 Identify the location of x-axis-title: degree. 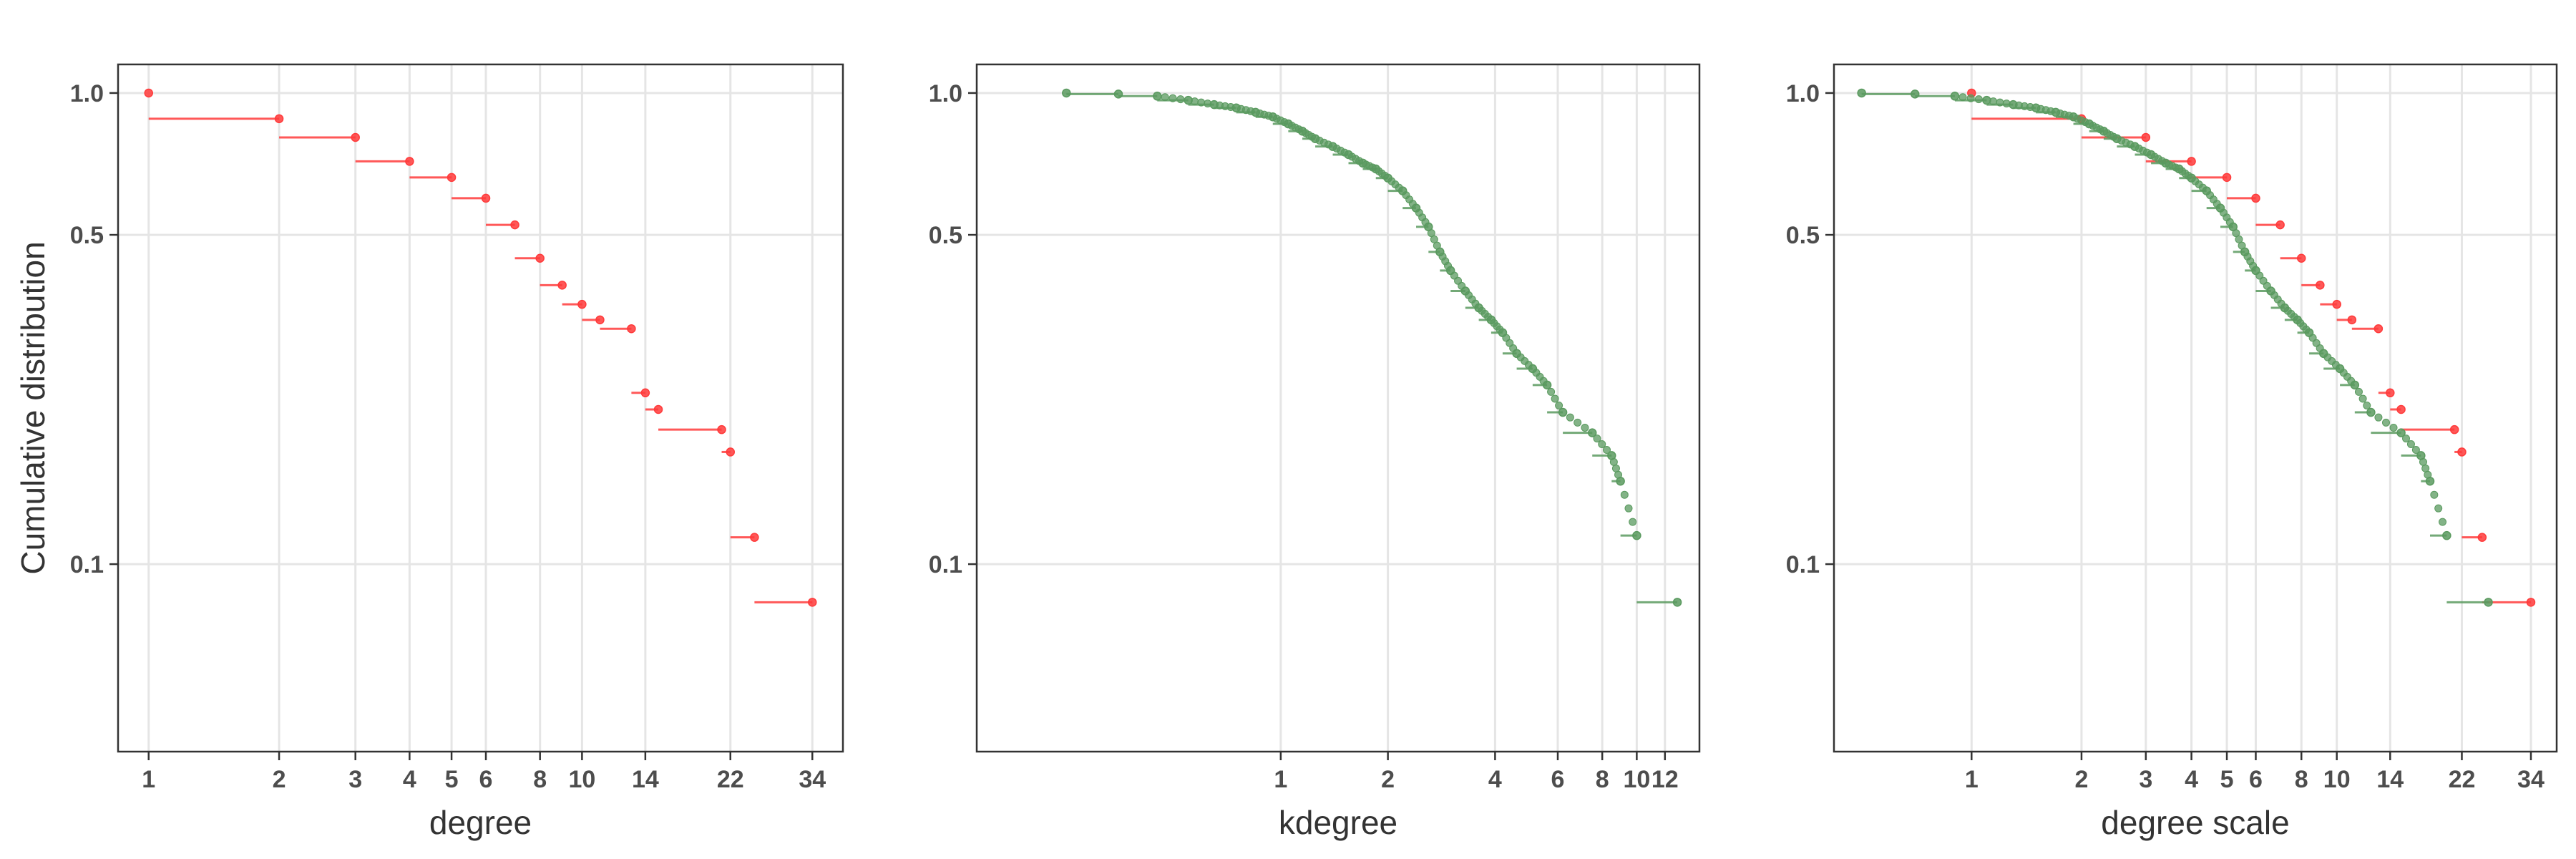
(480, 822).